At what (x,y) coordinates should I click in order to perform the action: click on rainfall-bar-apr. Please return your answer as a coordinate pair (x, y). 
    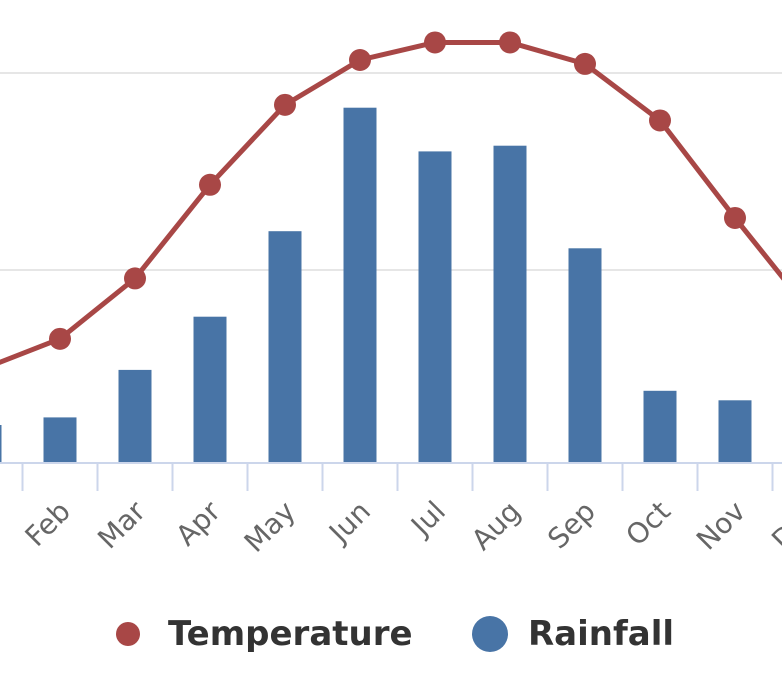
    Looking at the image, I should click on (210, 389).